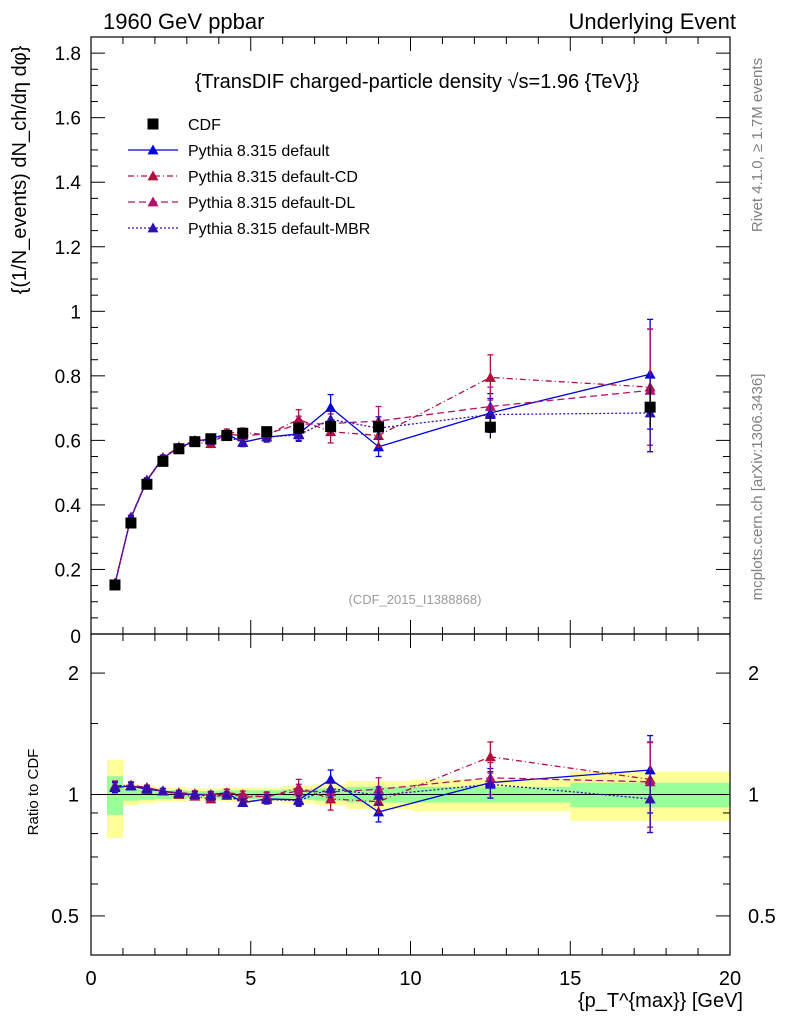 This screenshot has height=1029, width=786. I want to click on x-tick-label: 10, so click(410, 979).